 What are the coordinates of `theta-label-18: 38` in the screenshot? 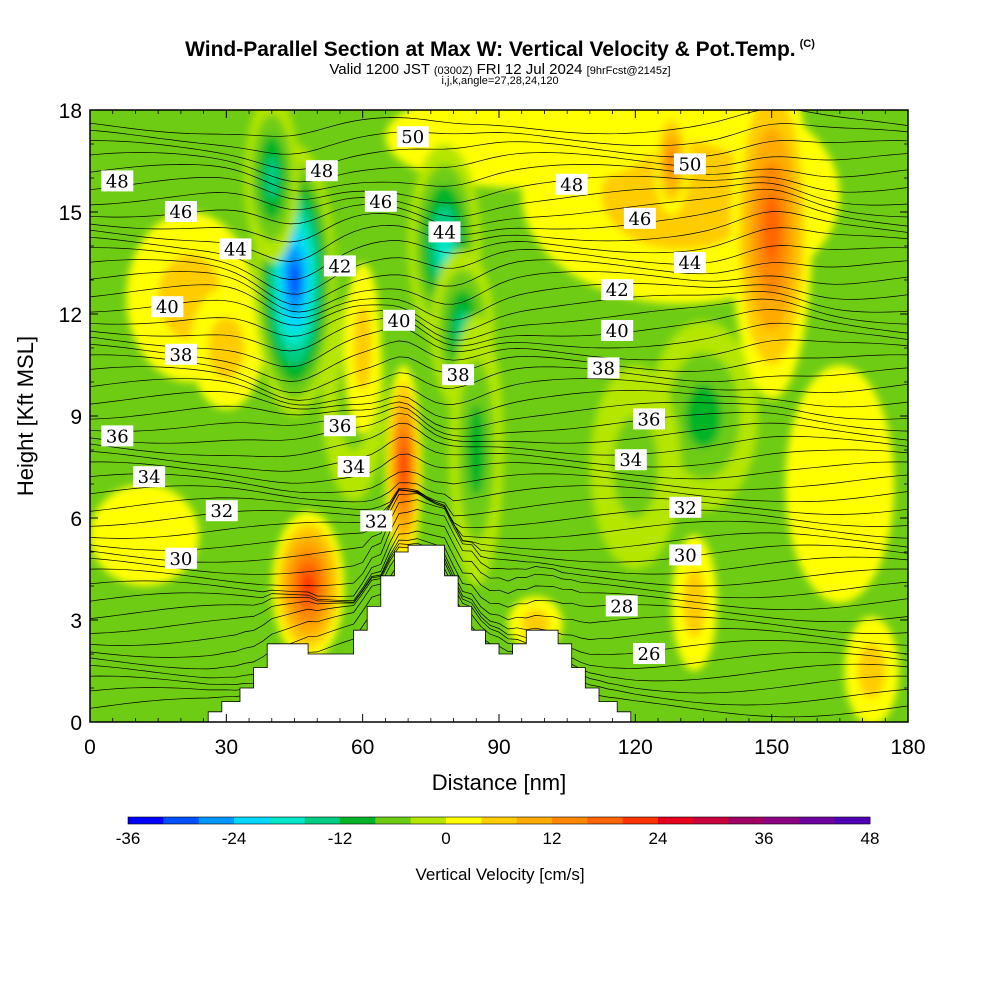 It's located at (603, 368).